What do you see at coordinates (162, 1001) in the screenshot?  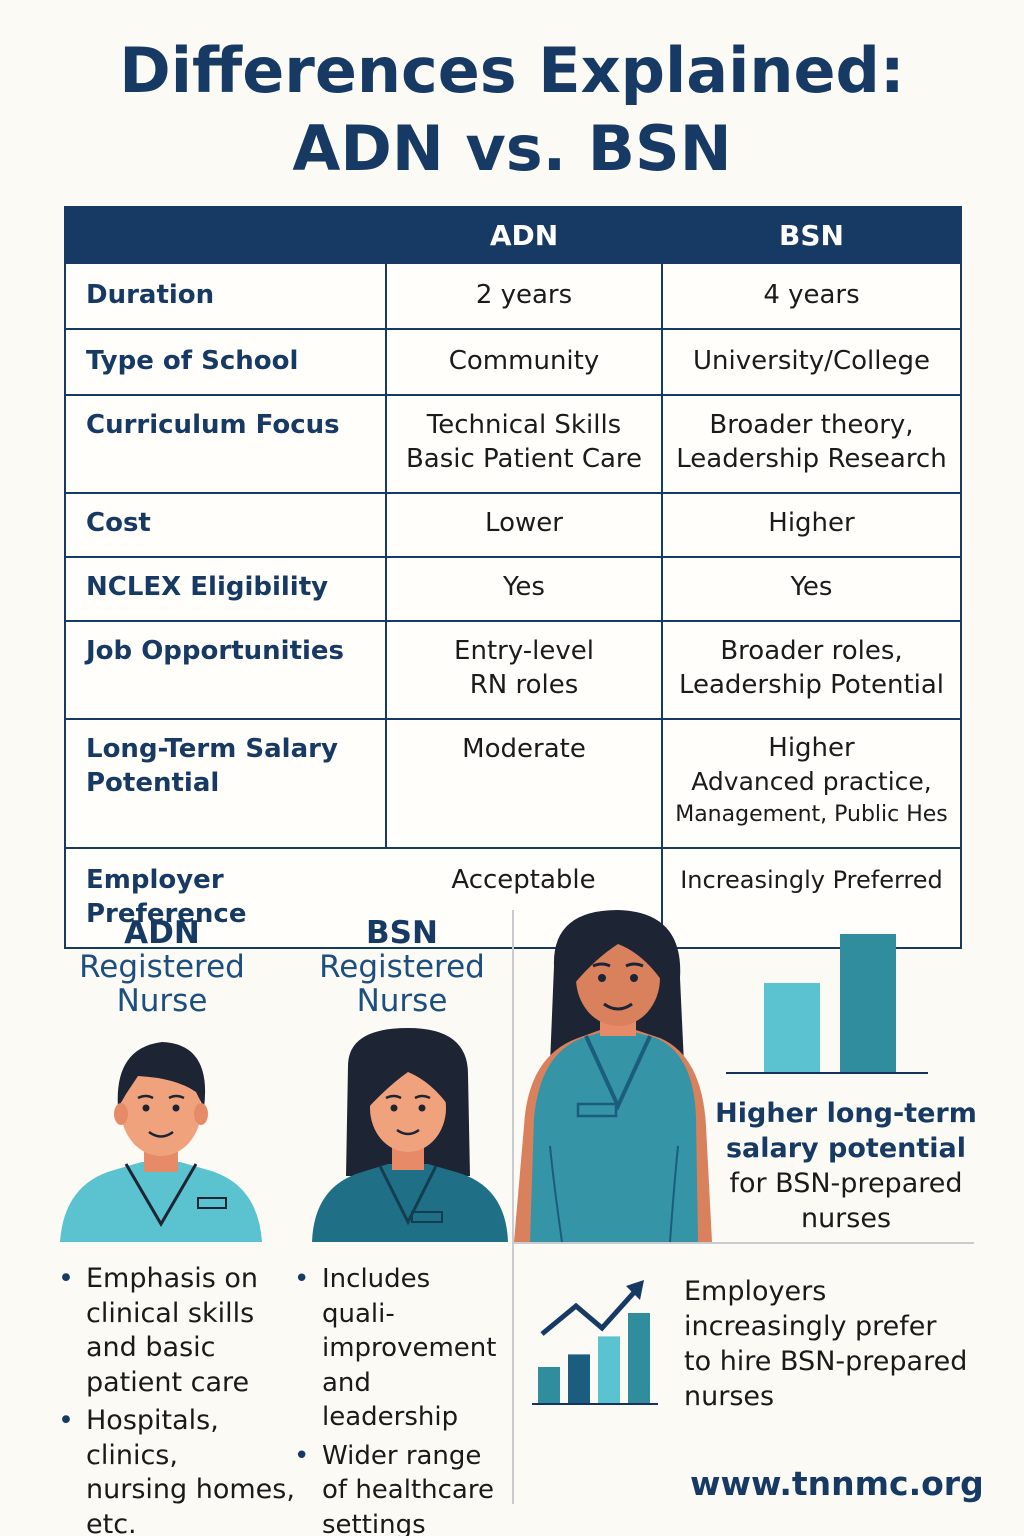 I see `adn-heading-line-2: Nurse` at bounding box center [162, 1001].